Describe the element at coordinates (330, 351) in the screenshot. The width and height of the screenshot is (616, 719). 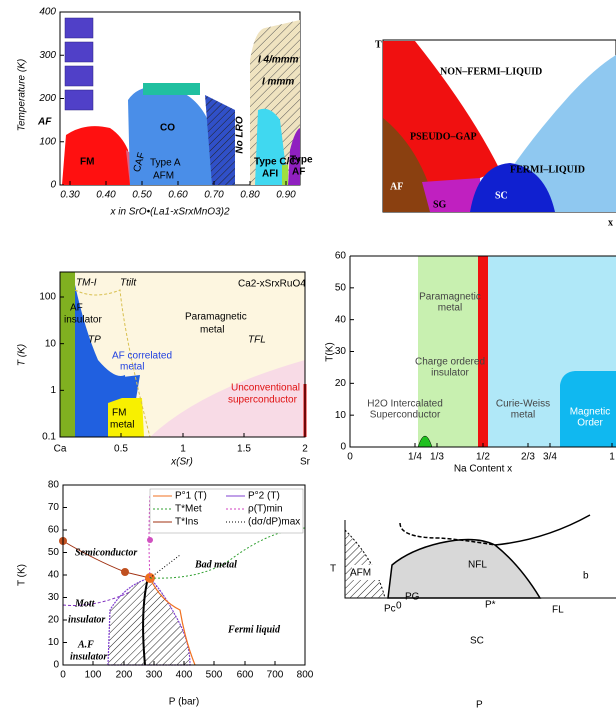
I see `y-axis-label: T(K)` at that location.